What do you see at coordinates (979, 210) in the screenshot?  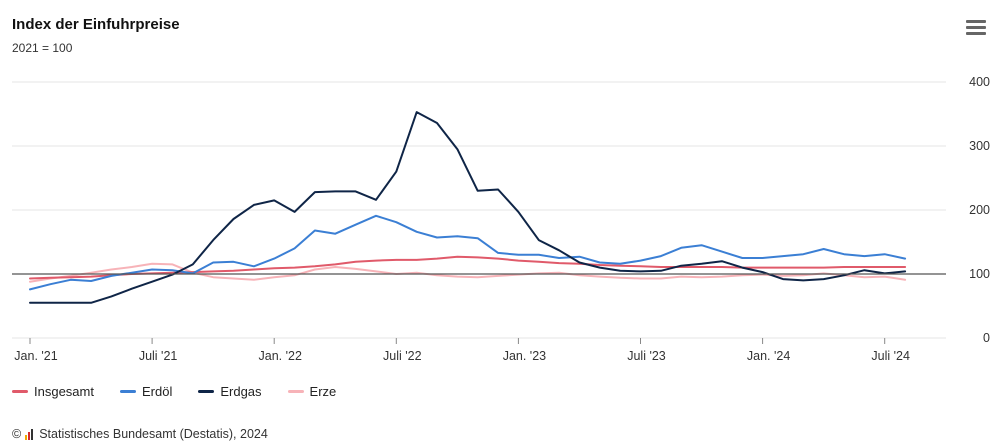 I see `y-tick-label-200: 200` at bounding box center [979, 210].